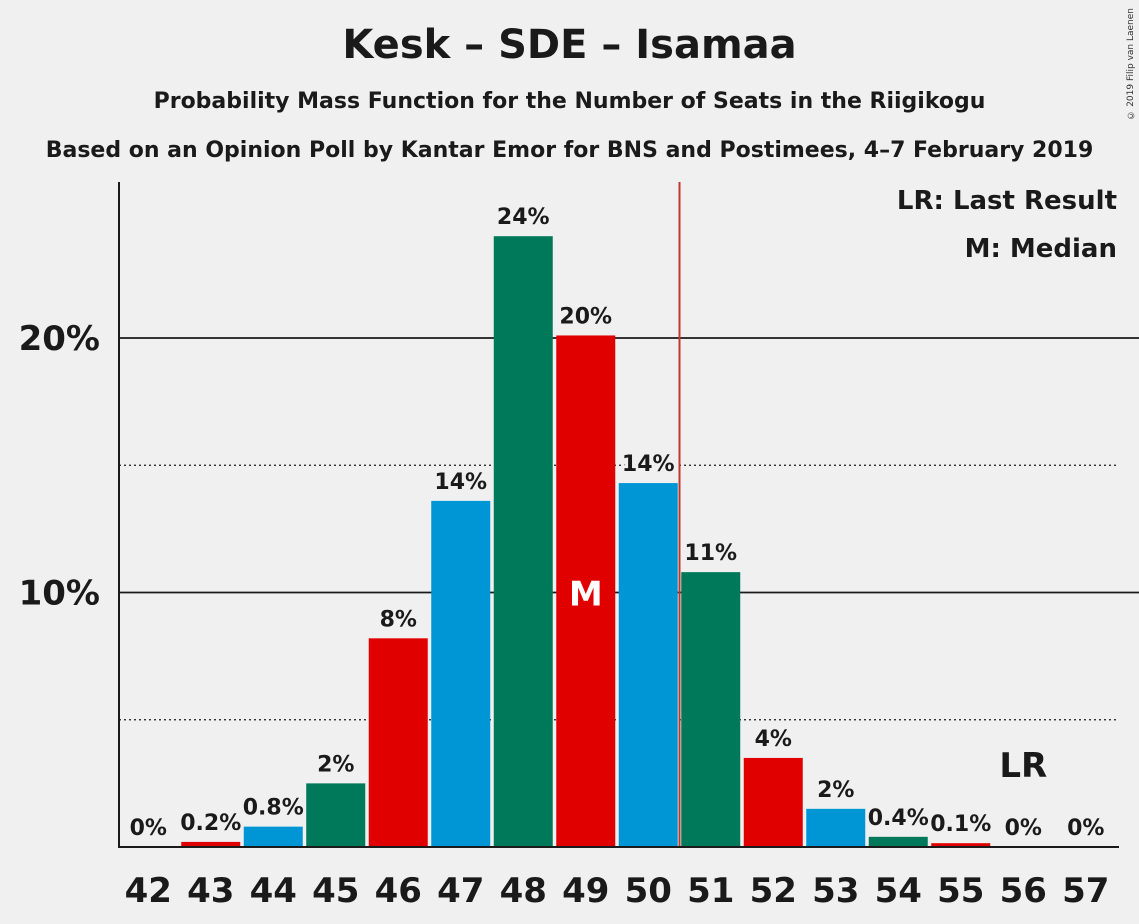 The height and width of the screenshot is (924, 1139). Describe the element at coordinates (710, 553) in the screenshot. I see `data-label: 11%` at that location.